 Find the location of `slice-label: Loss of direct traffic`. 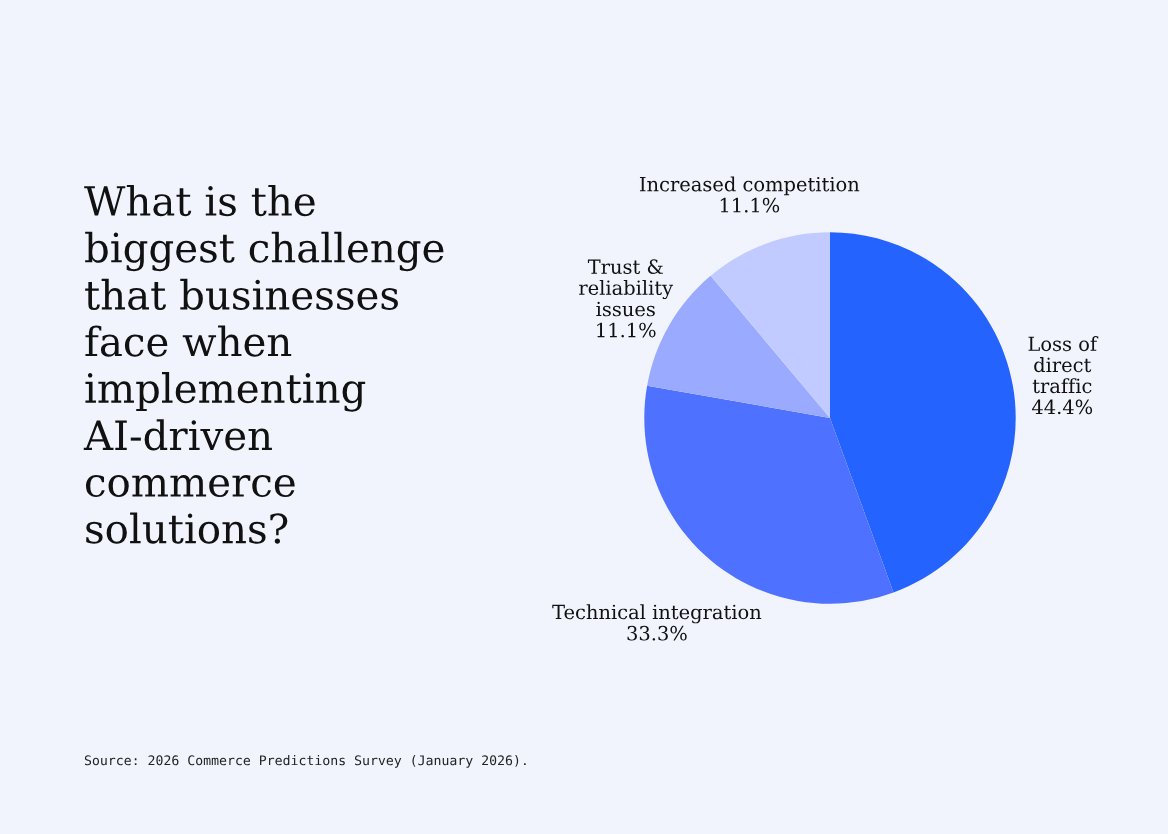

slice-label: Loss of direct traffic is located at coordinates (1063, 365).